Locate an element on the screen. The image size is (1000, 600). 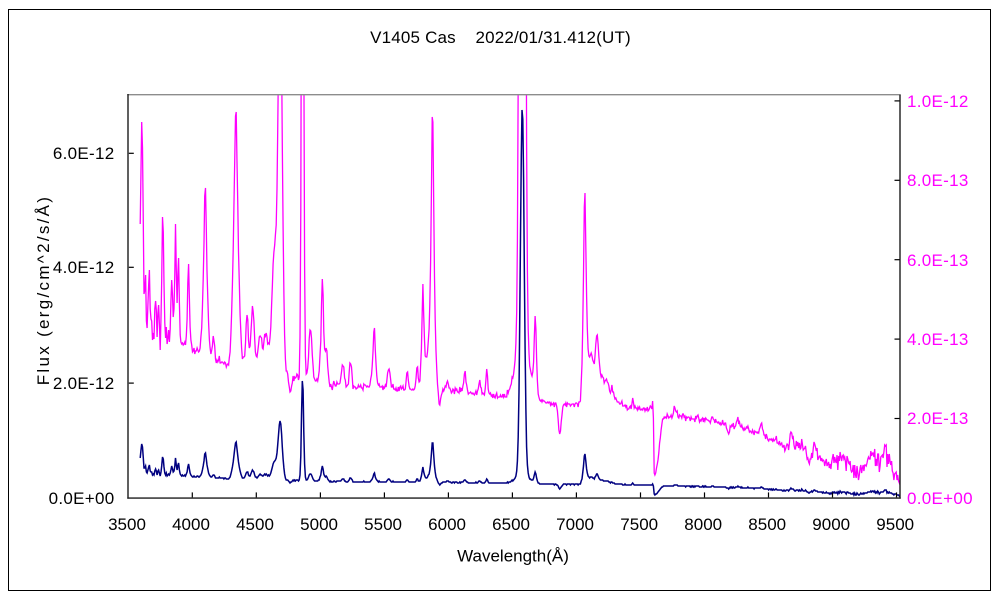
svg-text: 8000 is located at coordinates (703, 524).